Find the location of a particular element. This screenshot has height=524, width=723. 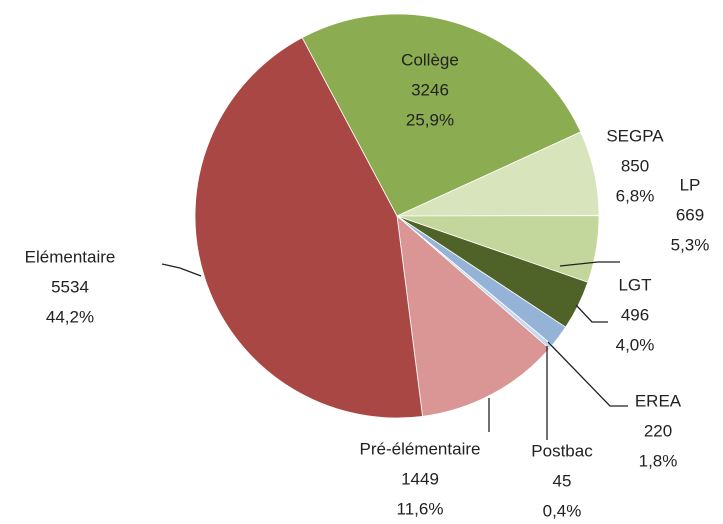

slice-value: 850 is located at coordinates (635, 165).